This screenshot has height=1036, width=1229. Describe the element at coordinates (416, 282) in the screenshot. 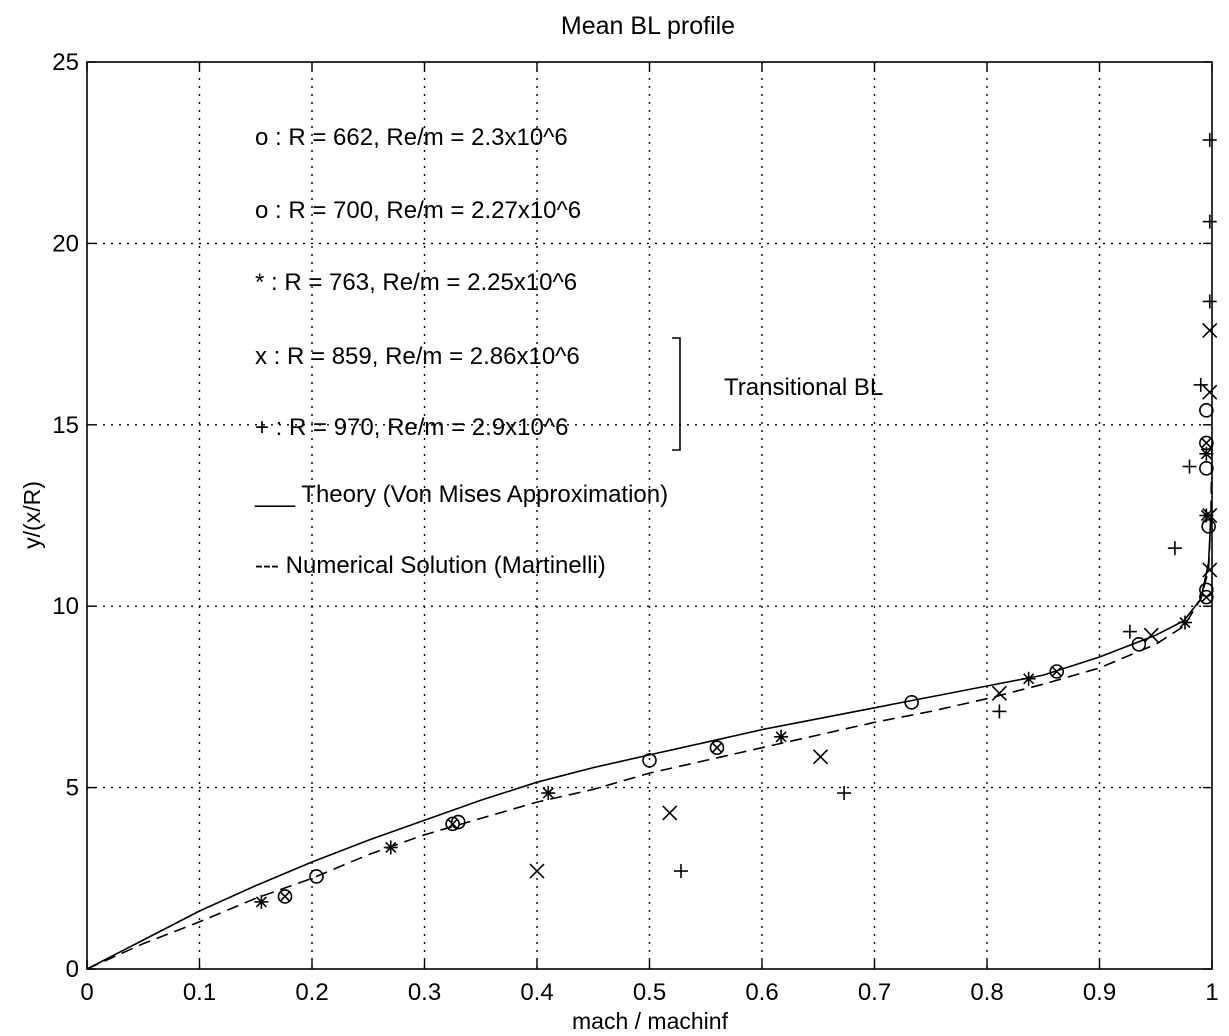

I see `legend-entry-r763: * : R = 763, Re/m = 2.25x10^6` at that location.